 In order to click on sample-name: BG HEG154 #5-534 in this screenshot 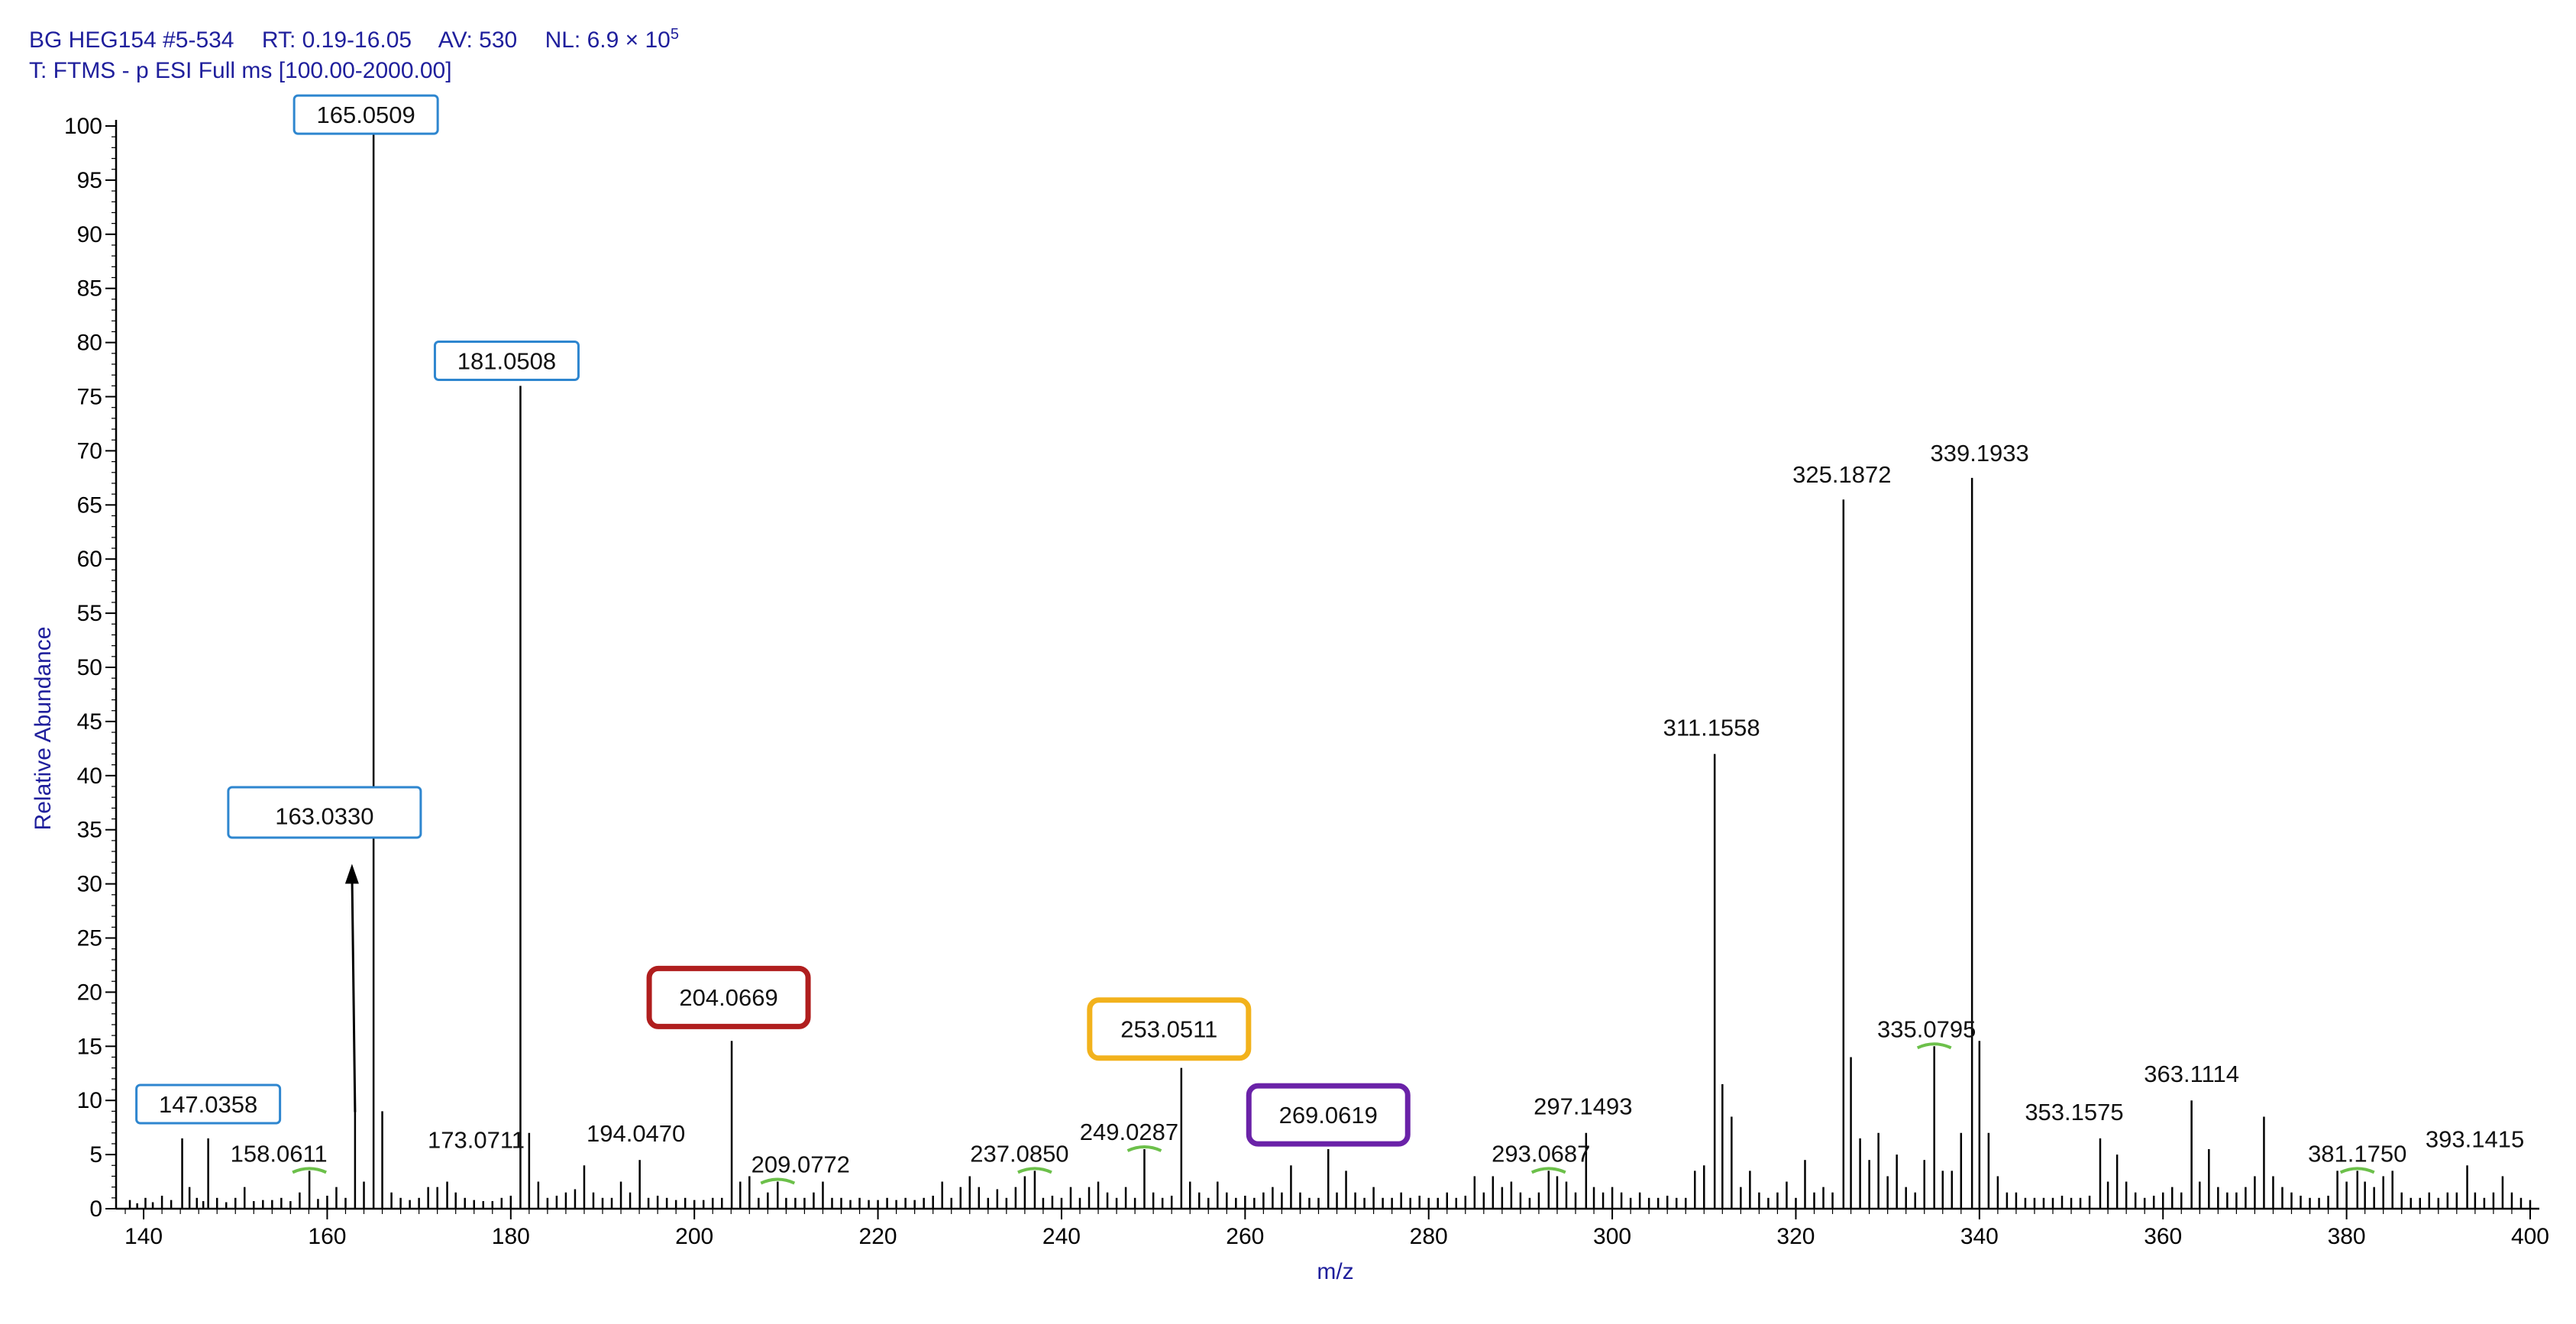, I will do `click(131, 40)`.